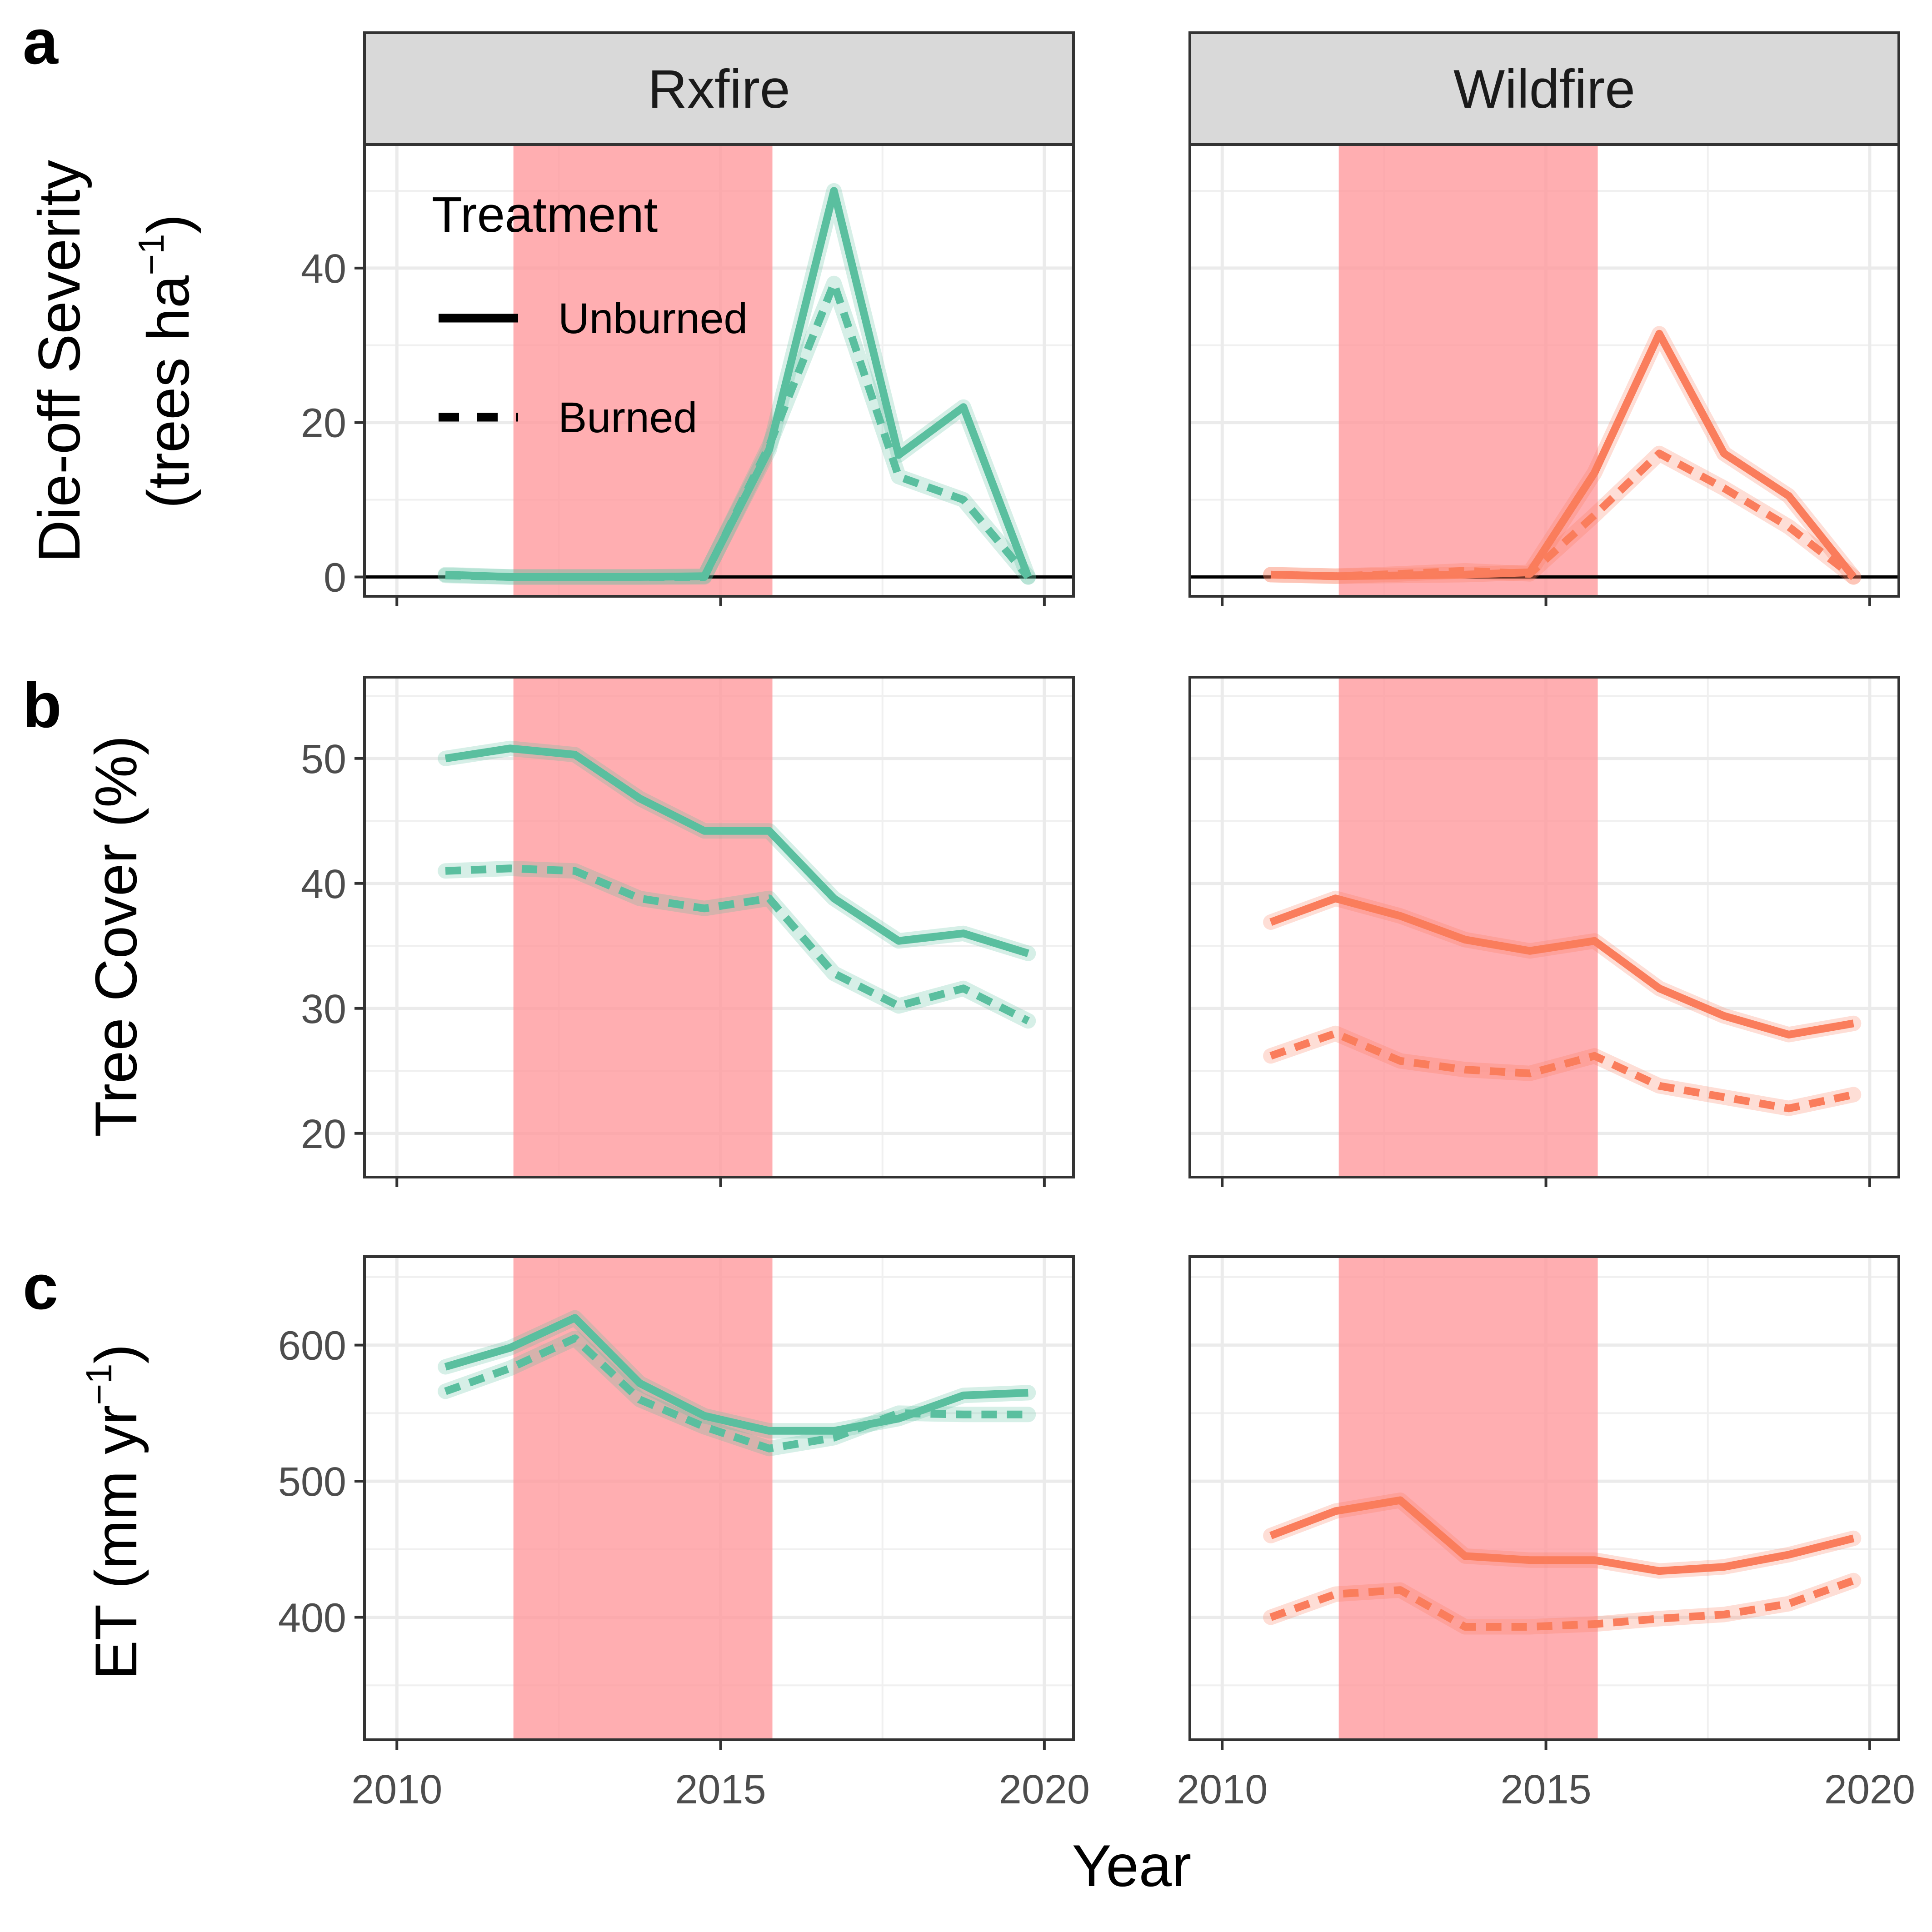 The height and width of the screenshot is (1932, 1932). Describe the element at coordinates (41, 41) in the screenshot. I see `panel-letter: a` at that location.